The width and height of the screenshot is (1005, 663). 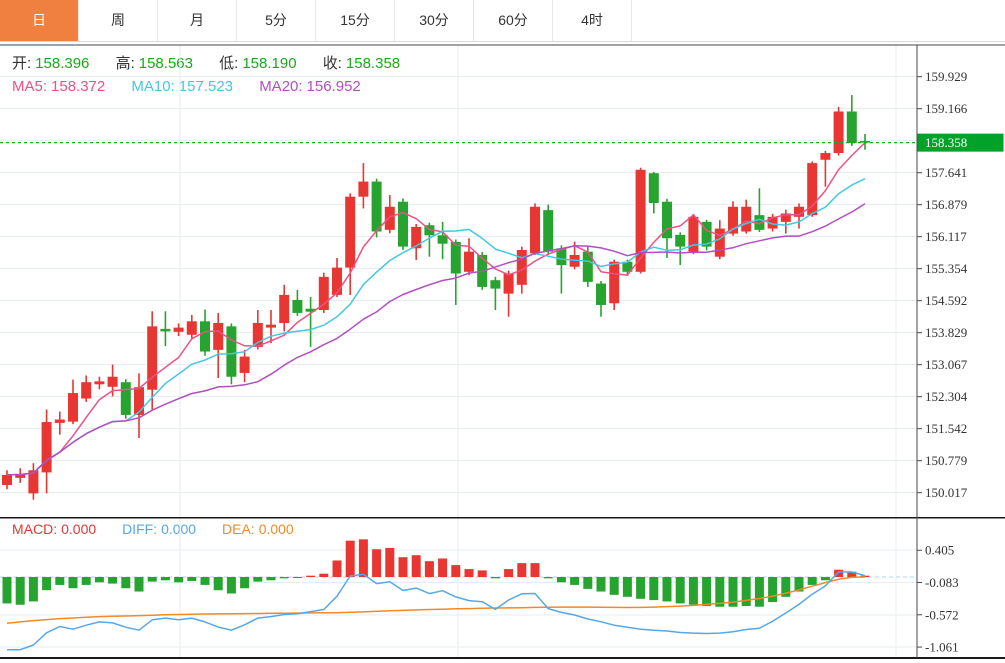 I want to click on ma10-label: MA10:, so click(x=153, y=86).